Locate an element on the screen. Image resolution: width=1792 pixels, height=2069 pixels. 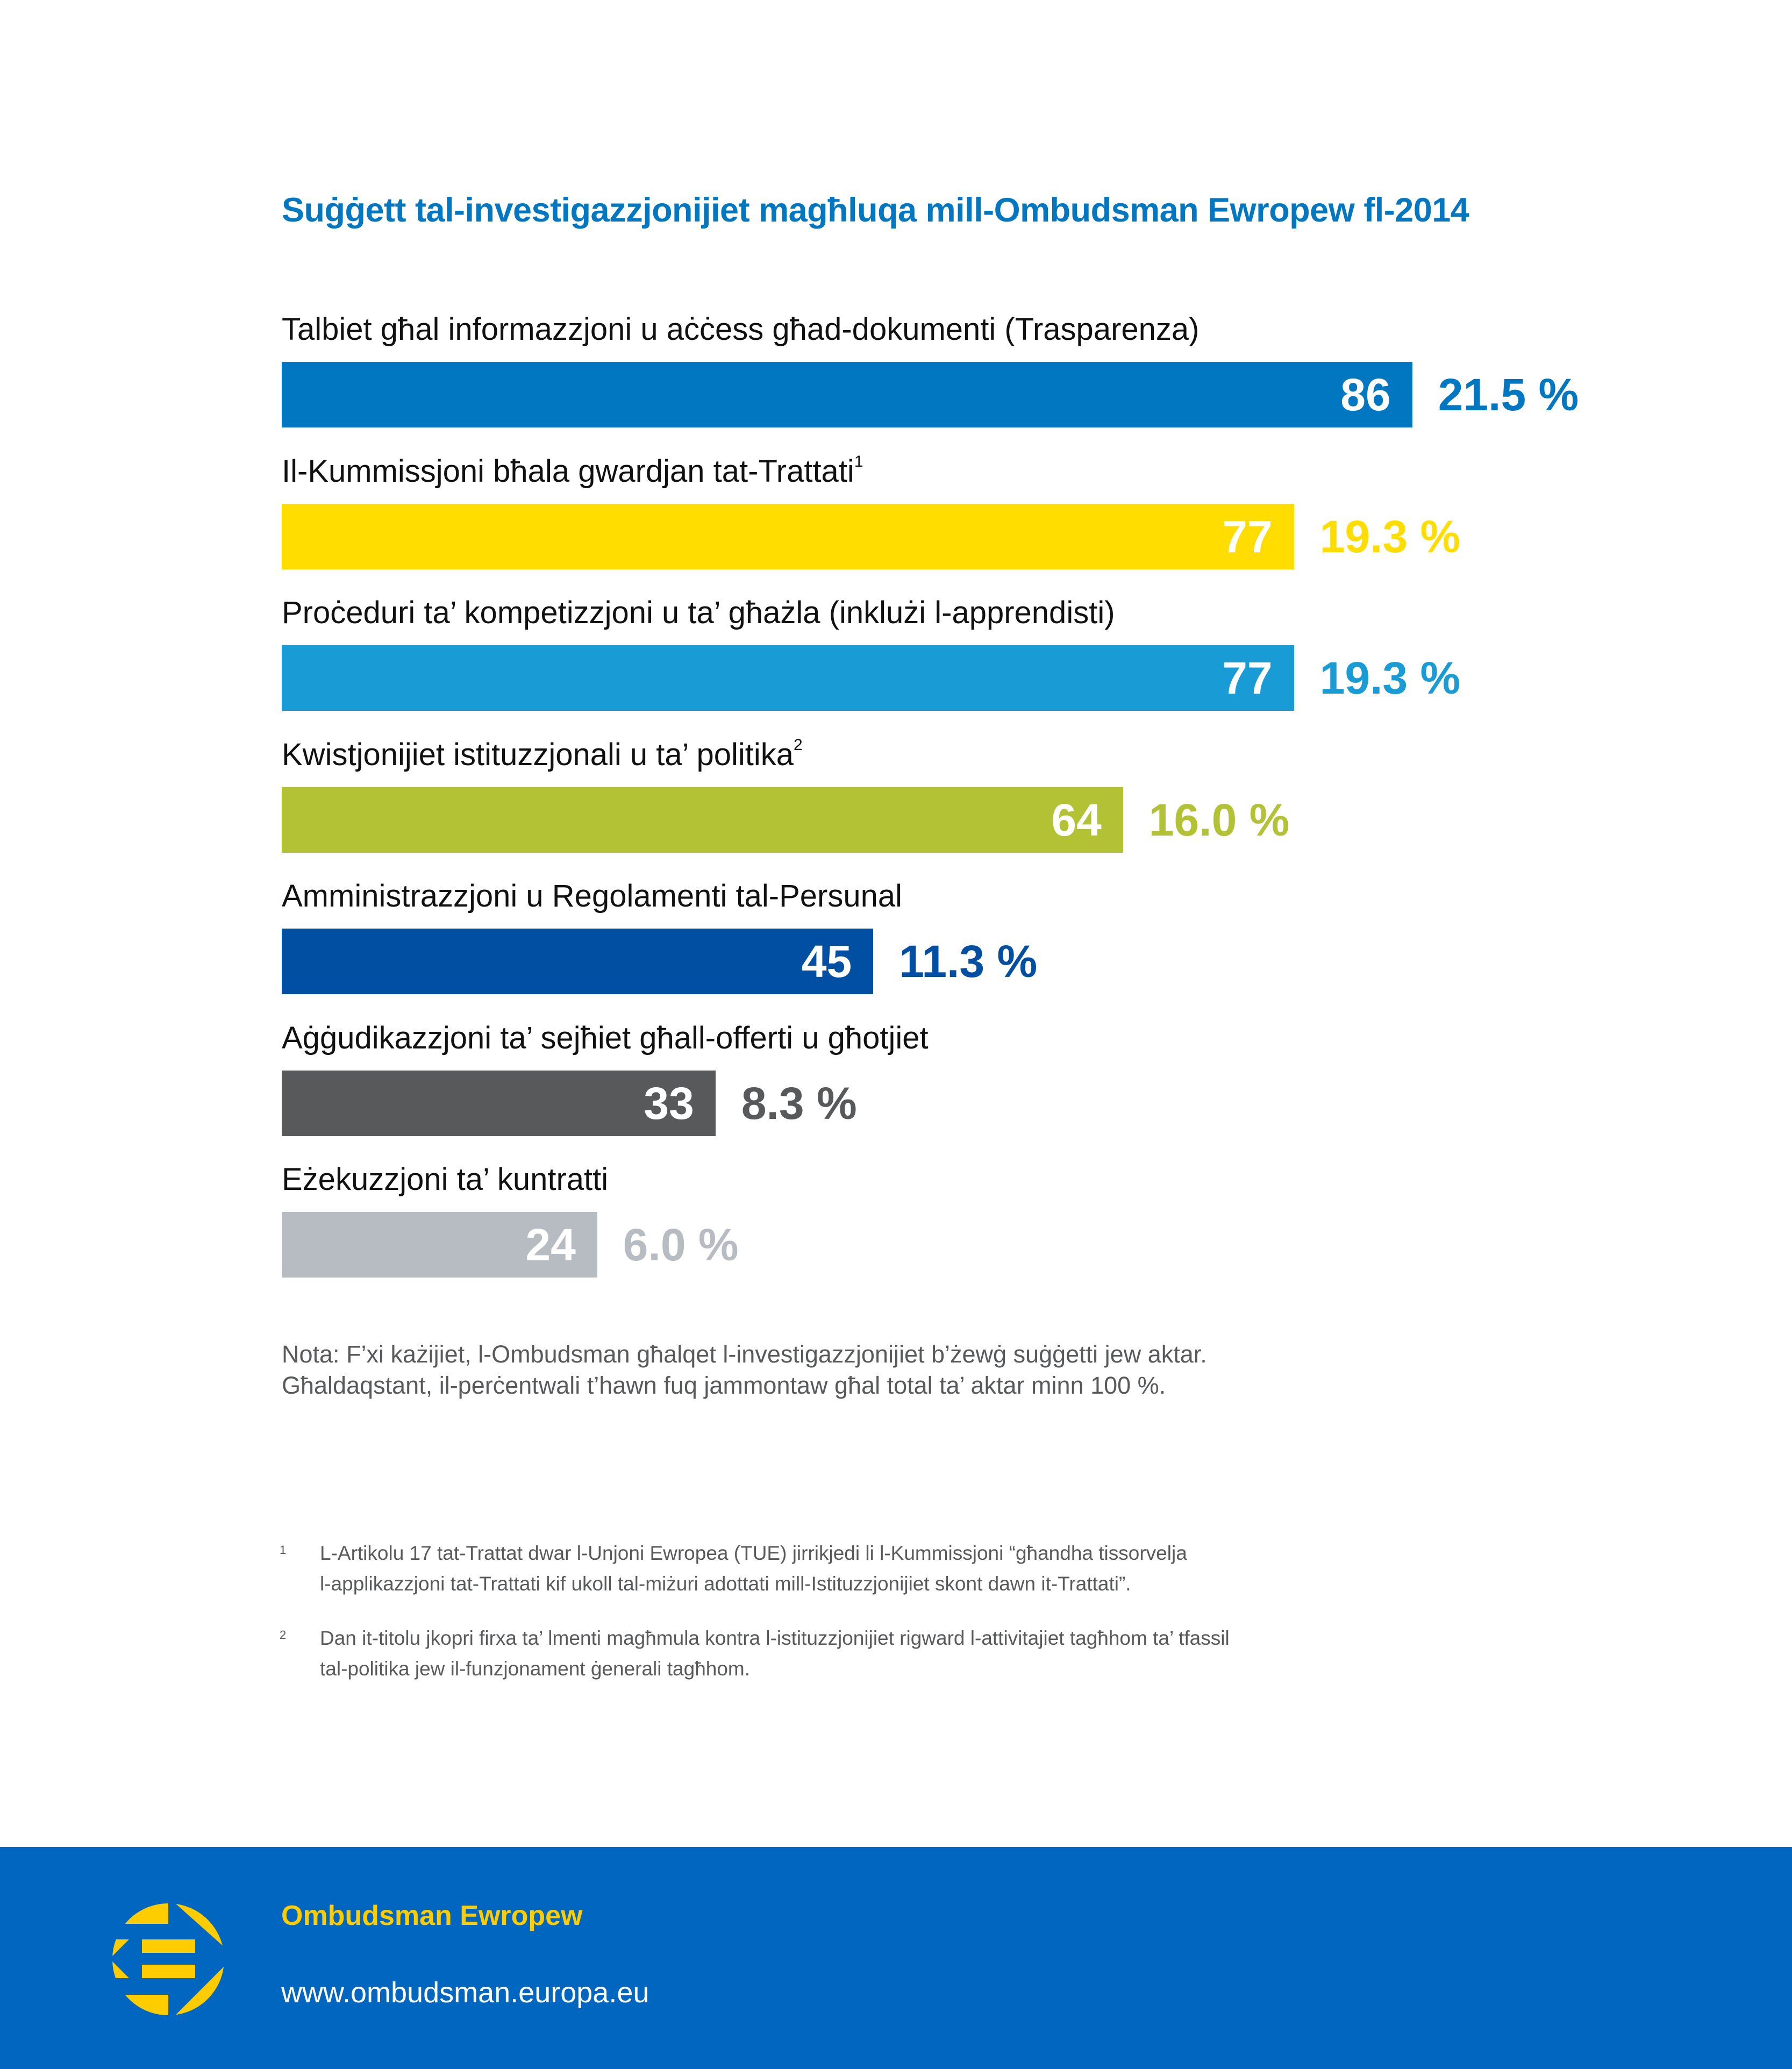
category-label-text: Eżekuzzjoni ta’ kuntratti is located at coordinates (445, 1179).